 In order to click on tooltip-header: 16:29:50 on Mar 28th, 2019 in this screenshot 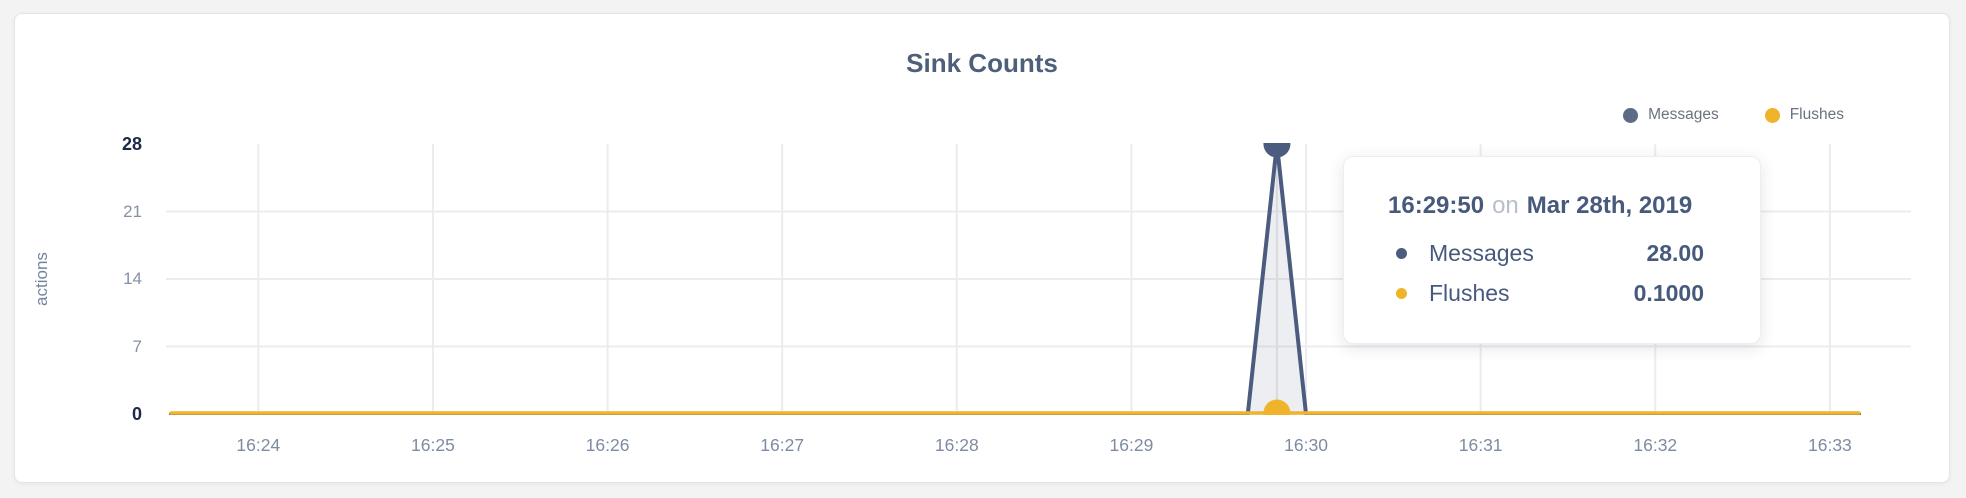, I will do `click(1546, 206)`.